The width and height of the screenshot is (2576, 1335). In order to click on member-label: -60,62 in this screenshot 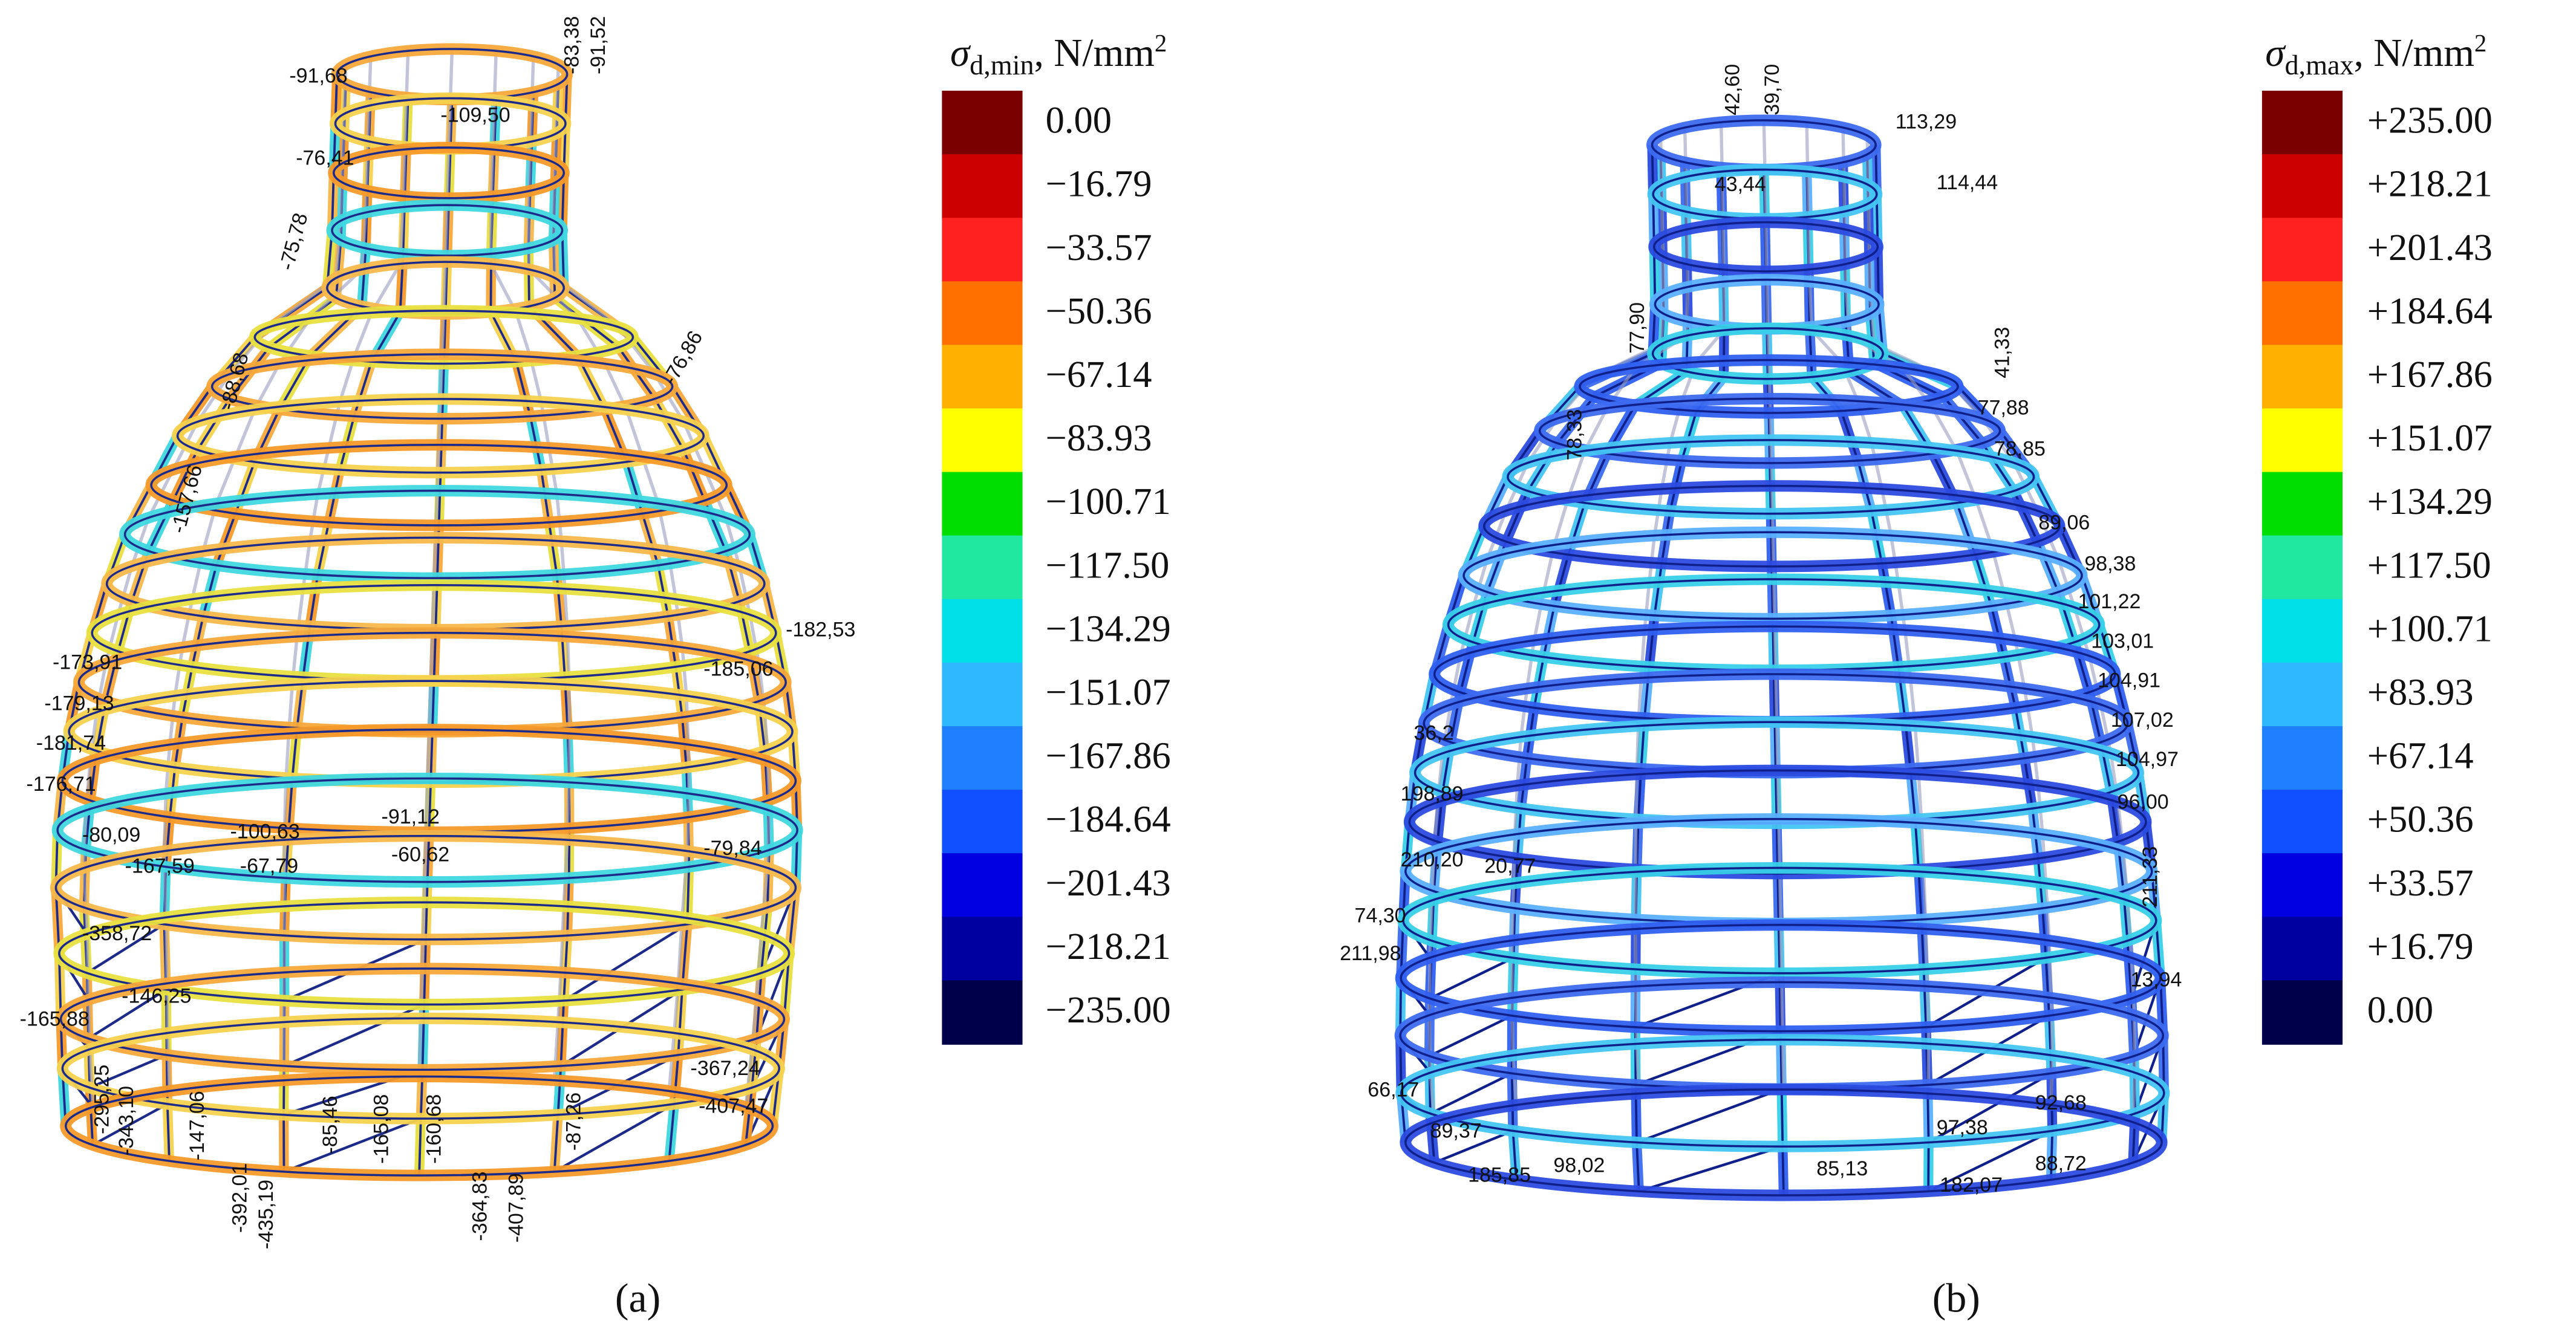, I will do `click(420, 854)`.